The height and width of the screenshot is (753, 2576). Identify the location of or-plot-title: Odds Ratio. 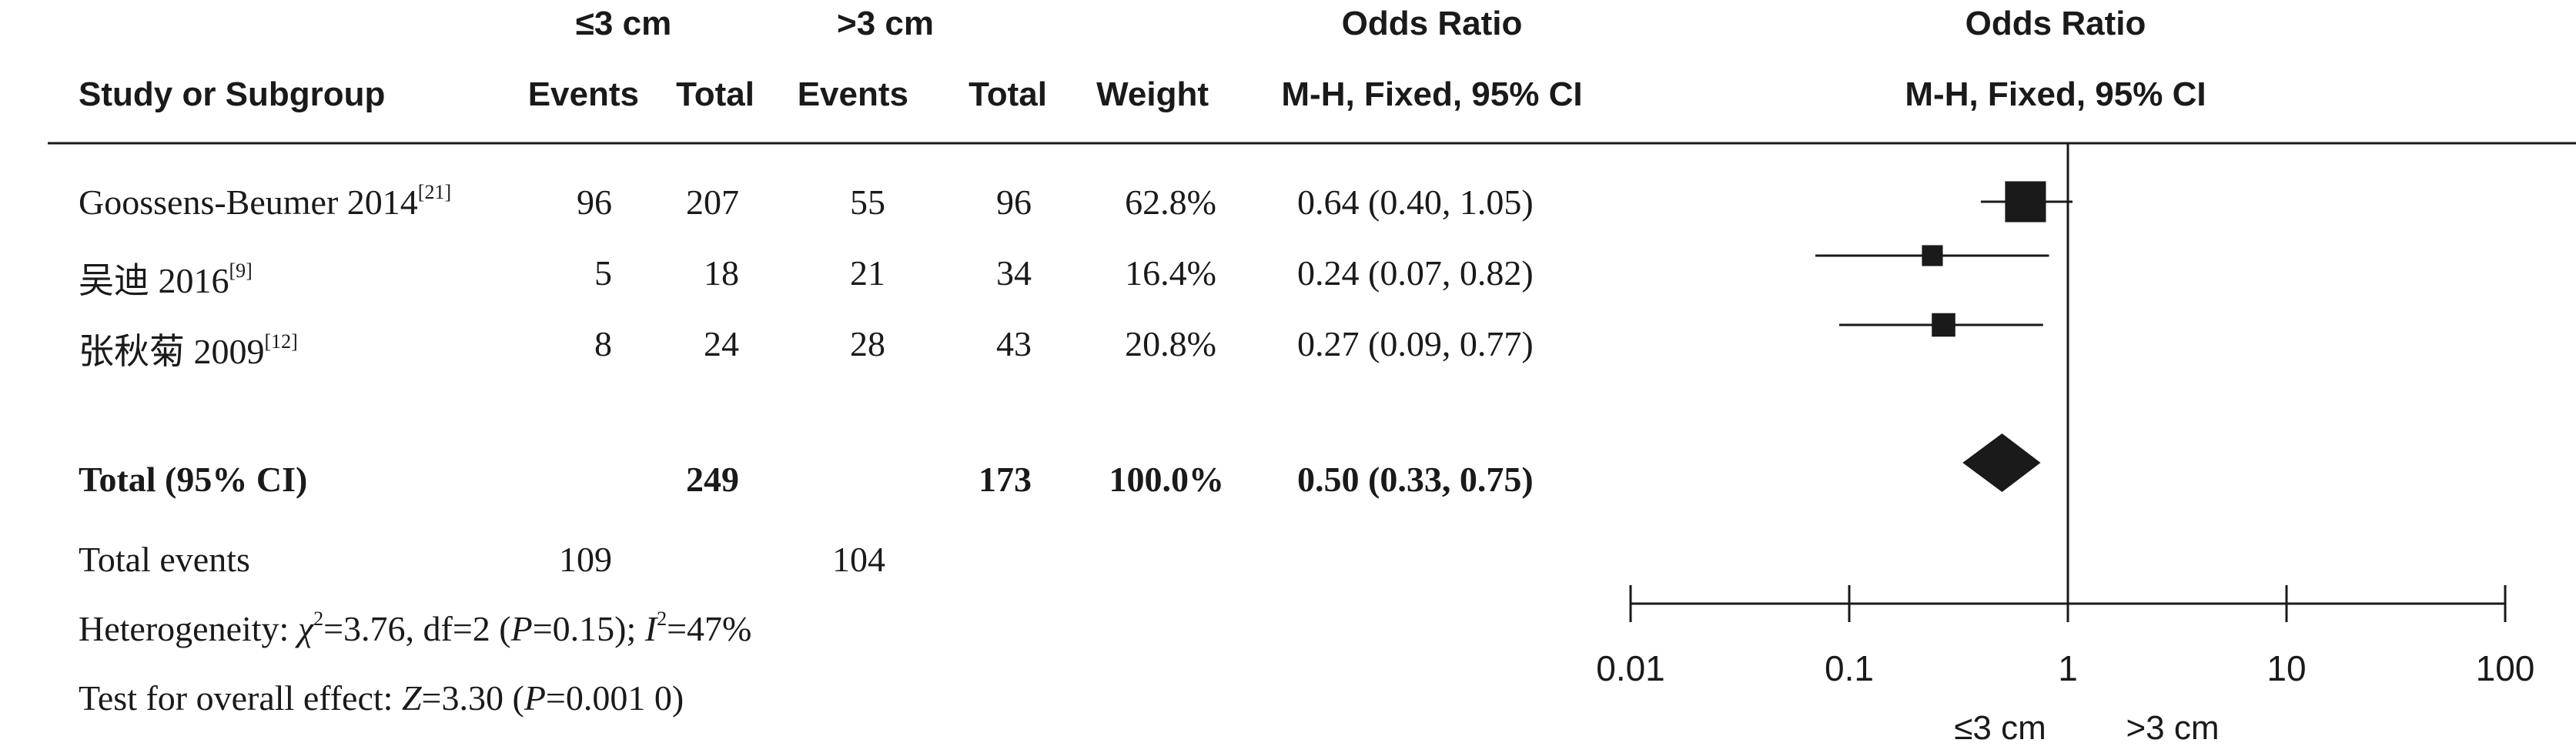
(2055, 23).